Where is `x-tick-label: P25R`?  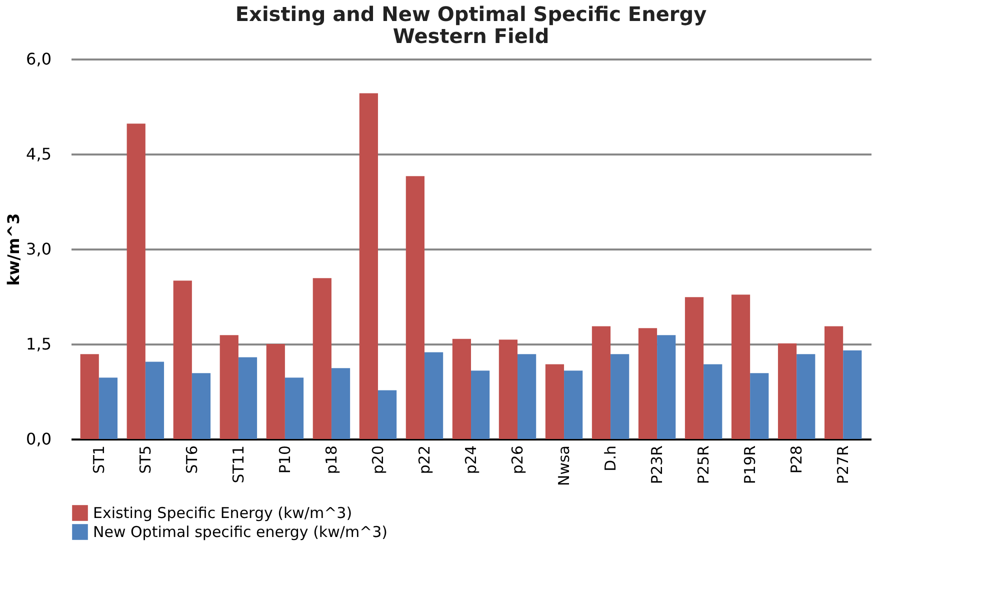
x-tick-label: P25R is located at coordinates (703, 465).